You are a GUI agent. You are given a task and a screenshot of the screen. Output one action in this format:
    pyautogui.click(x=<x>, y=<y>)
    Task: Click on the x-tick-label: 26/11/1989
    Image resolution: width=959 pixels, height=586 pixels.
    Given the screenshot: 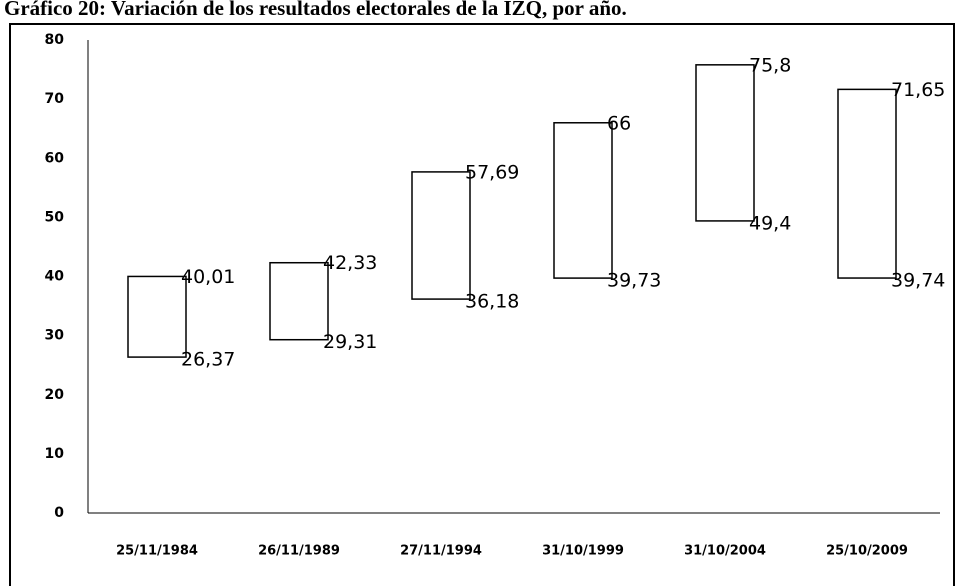 What is the action you would take?
    pyautogui.click(x=299, y=551)
    